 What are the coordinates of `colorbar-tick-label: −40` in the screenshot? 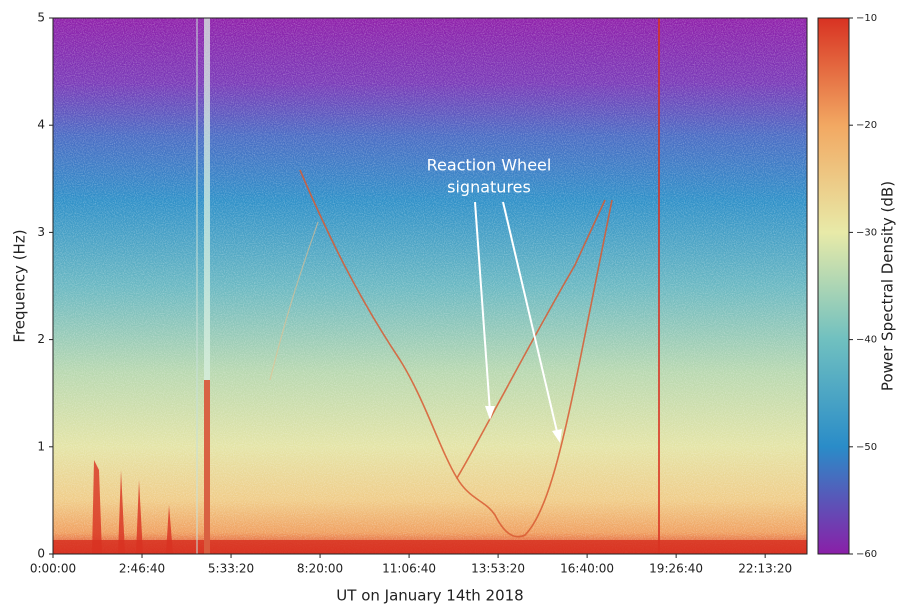 It's located at (866, 340).